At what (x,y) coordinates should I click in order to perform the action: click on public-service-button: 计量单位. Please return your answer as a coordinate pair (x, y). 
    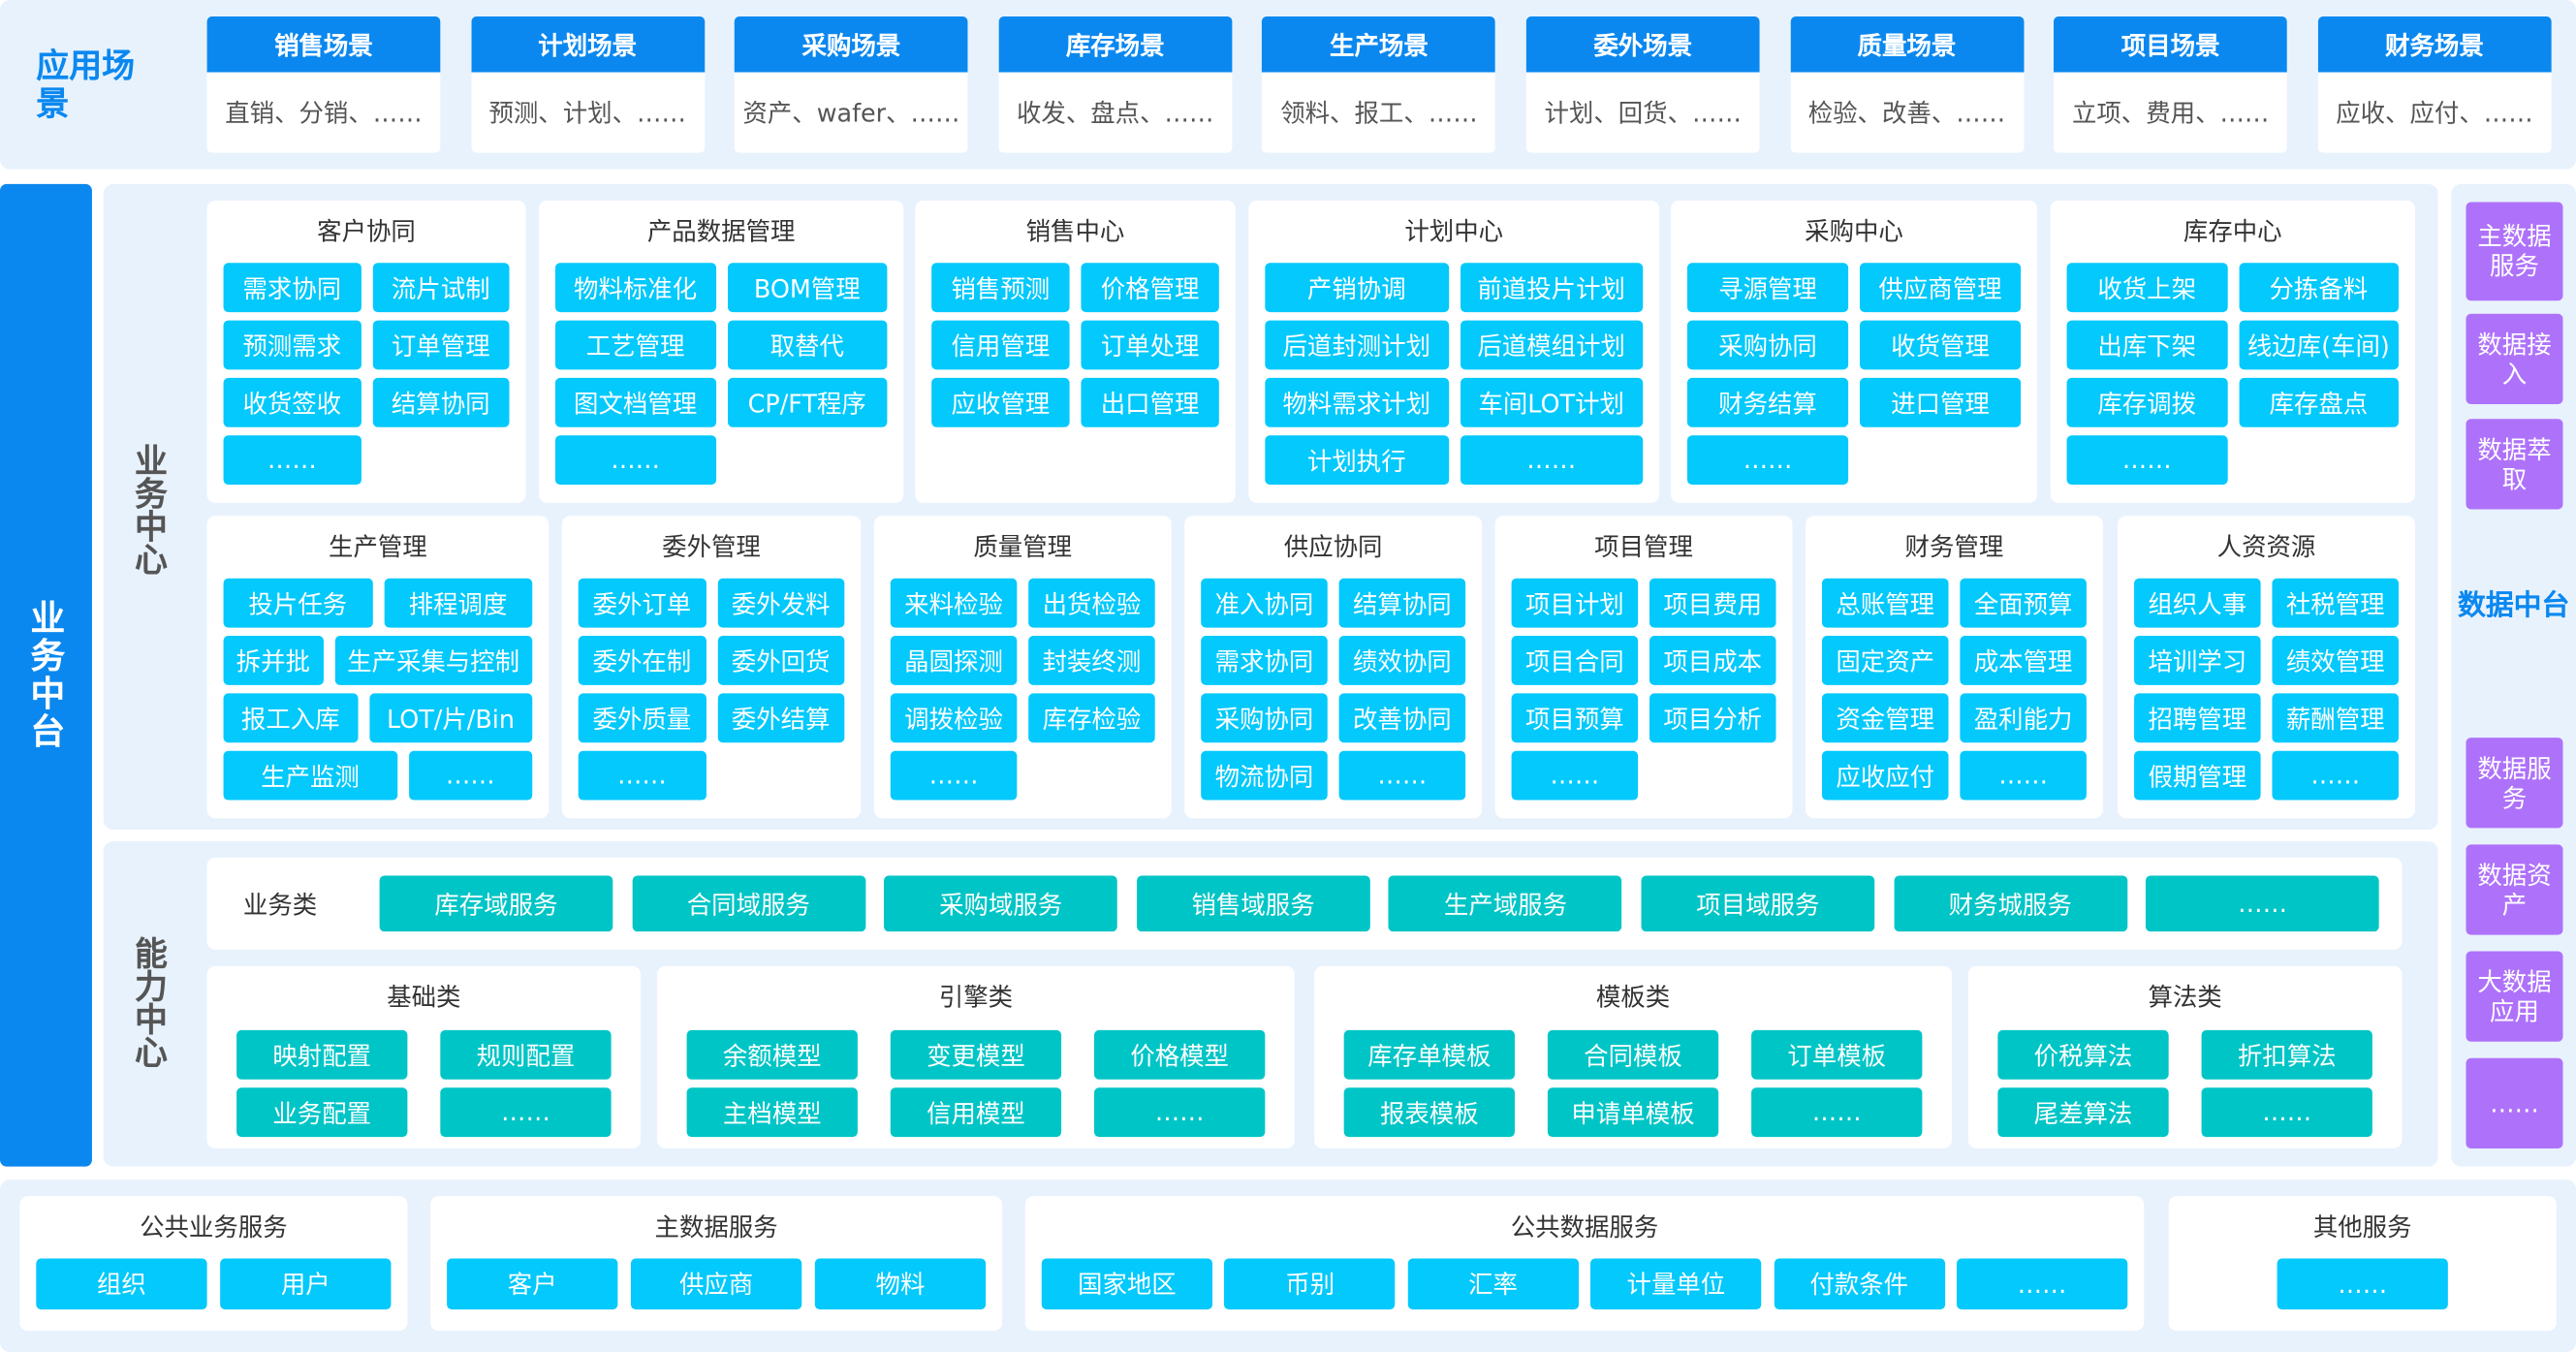
    Looking at the image, I should click on (1676, 1284).